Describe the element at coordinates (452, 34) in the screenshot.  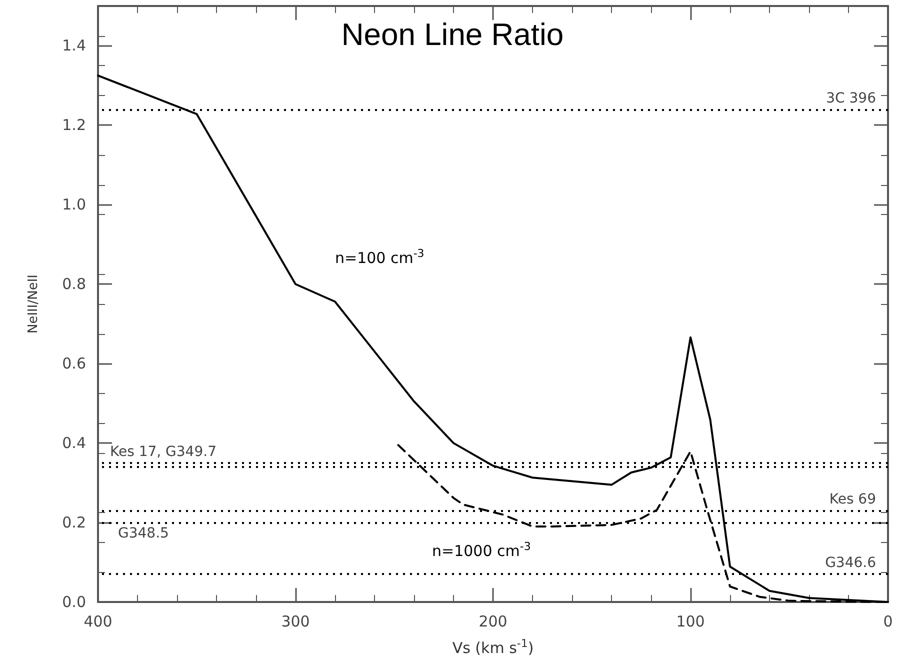
I see `chart-title: Neon Line Ratio` at that location.